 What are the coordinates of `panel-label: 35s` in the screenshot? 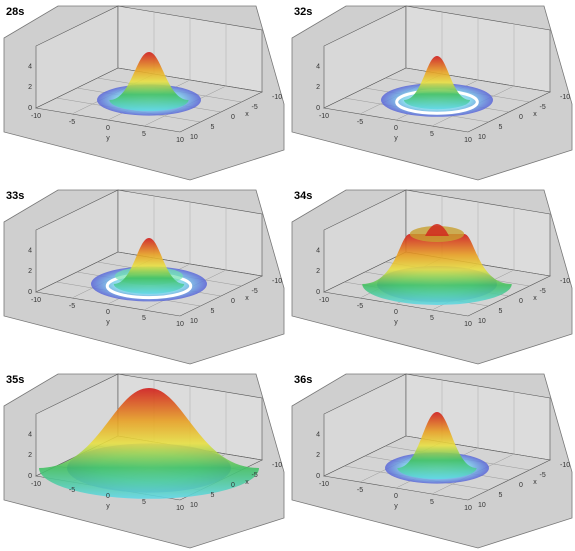 It's located at (15, 380).